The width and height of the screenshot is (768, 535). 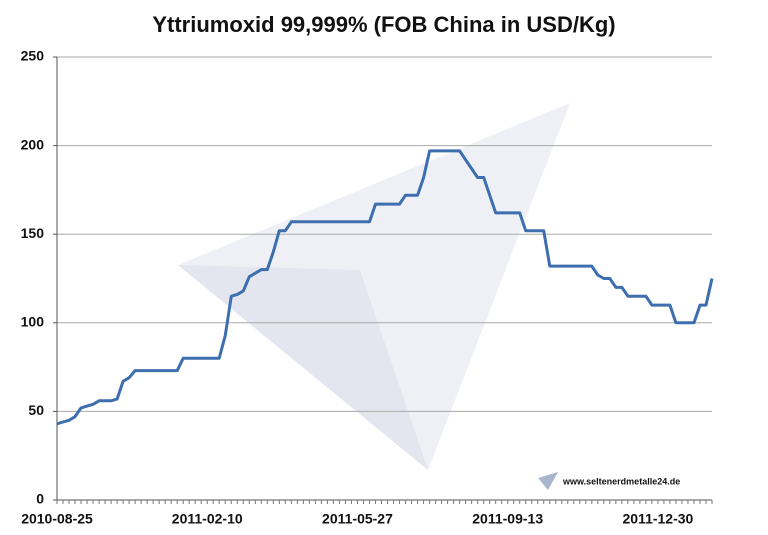 What do you see at coordinates (657, 519) in the screenshot?
I see `x-tick-label: 2011-12-30` at bounding box center [657, 519].